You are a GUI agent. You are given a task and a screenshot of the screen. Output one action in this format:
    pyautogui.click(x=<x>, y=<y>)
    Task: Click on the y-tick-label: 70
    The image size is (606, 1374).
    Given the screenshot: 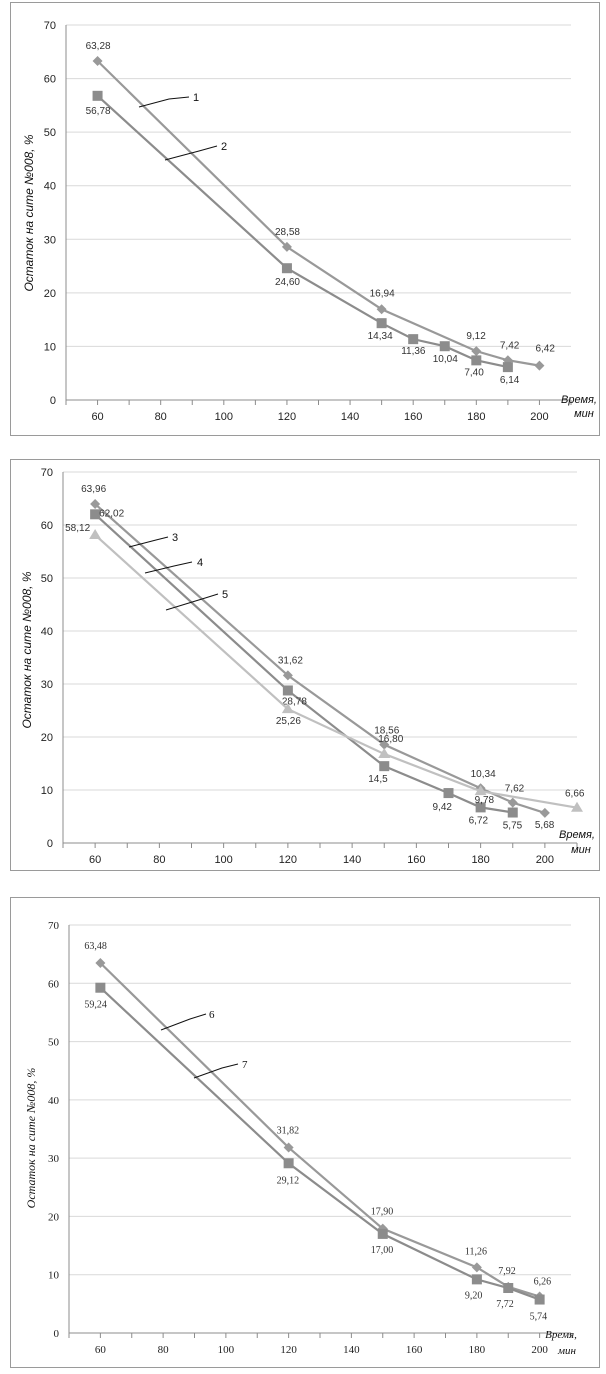 What is the action you would take?
    pyautogui.click(x=54, y=926)
    